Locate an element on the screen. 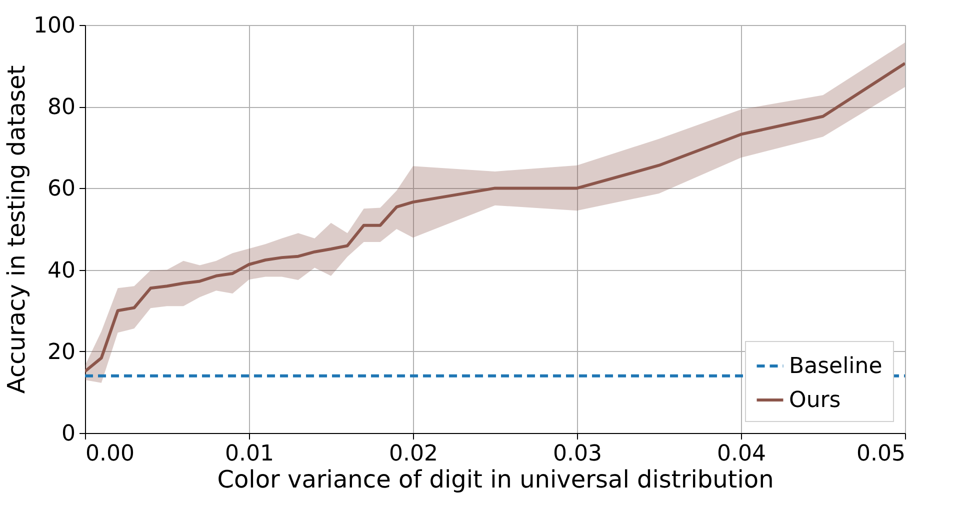  x-tick-label: 0.04 is located at coordinates (741, 454).